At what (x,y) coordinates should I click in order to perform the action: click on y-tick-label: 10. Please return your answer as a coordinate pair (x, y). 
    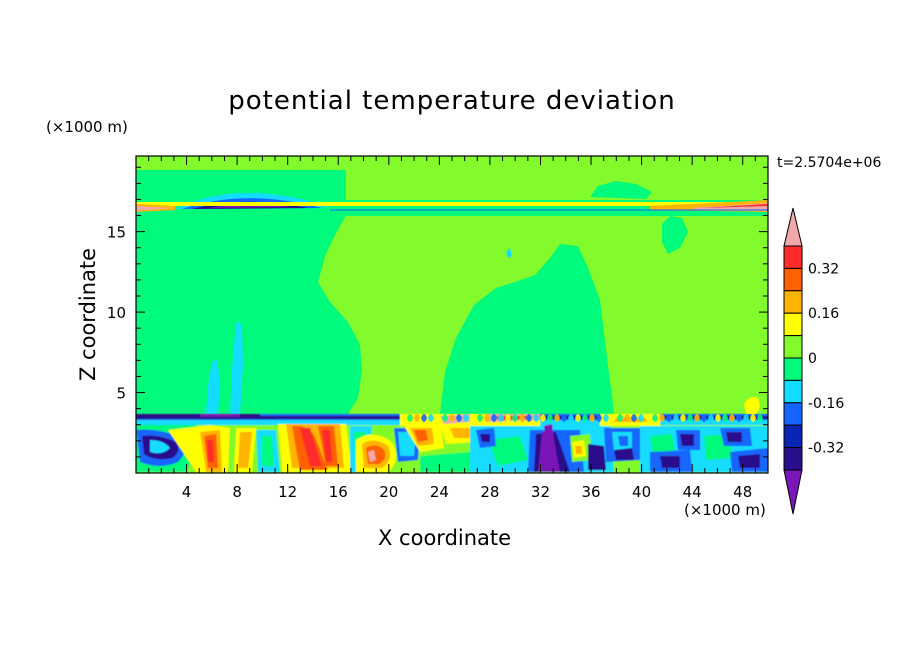
    Looking at the image, I should click on (116, 313).